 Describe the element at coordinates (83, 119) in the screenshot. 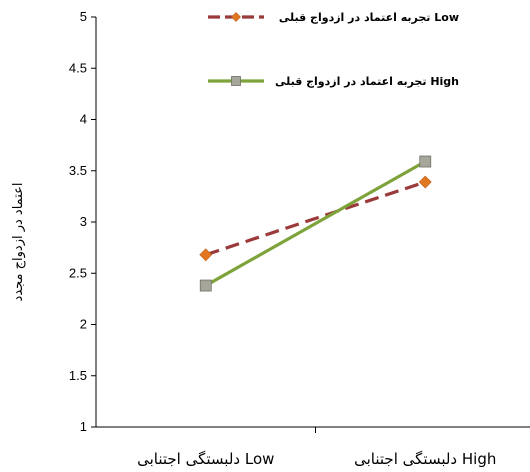

I see `y-tick-label: 4` at that location.